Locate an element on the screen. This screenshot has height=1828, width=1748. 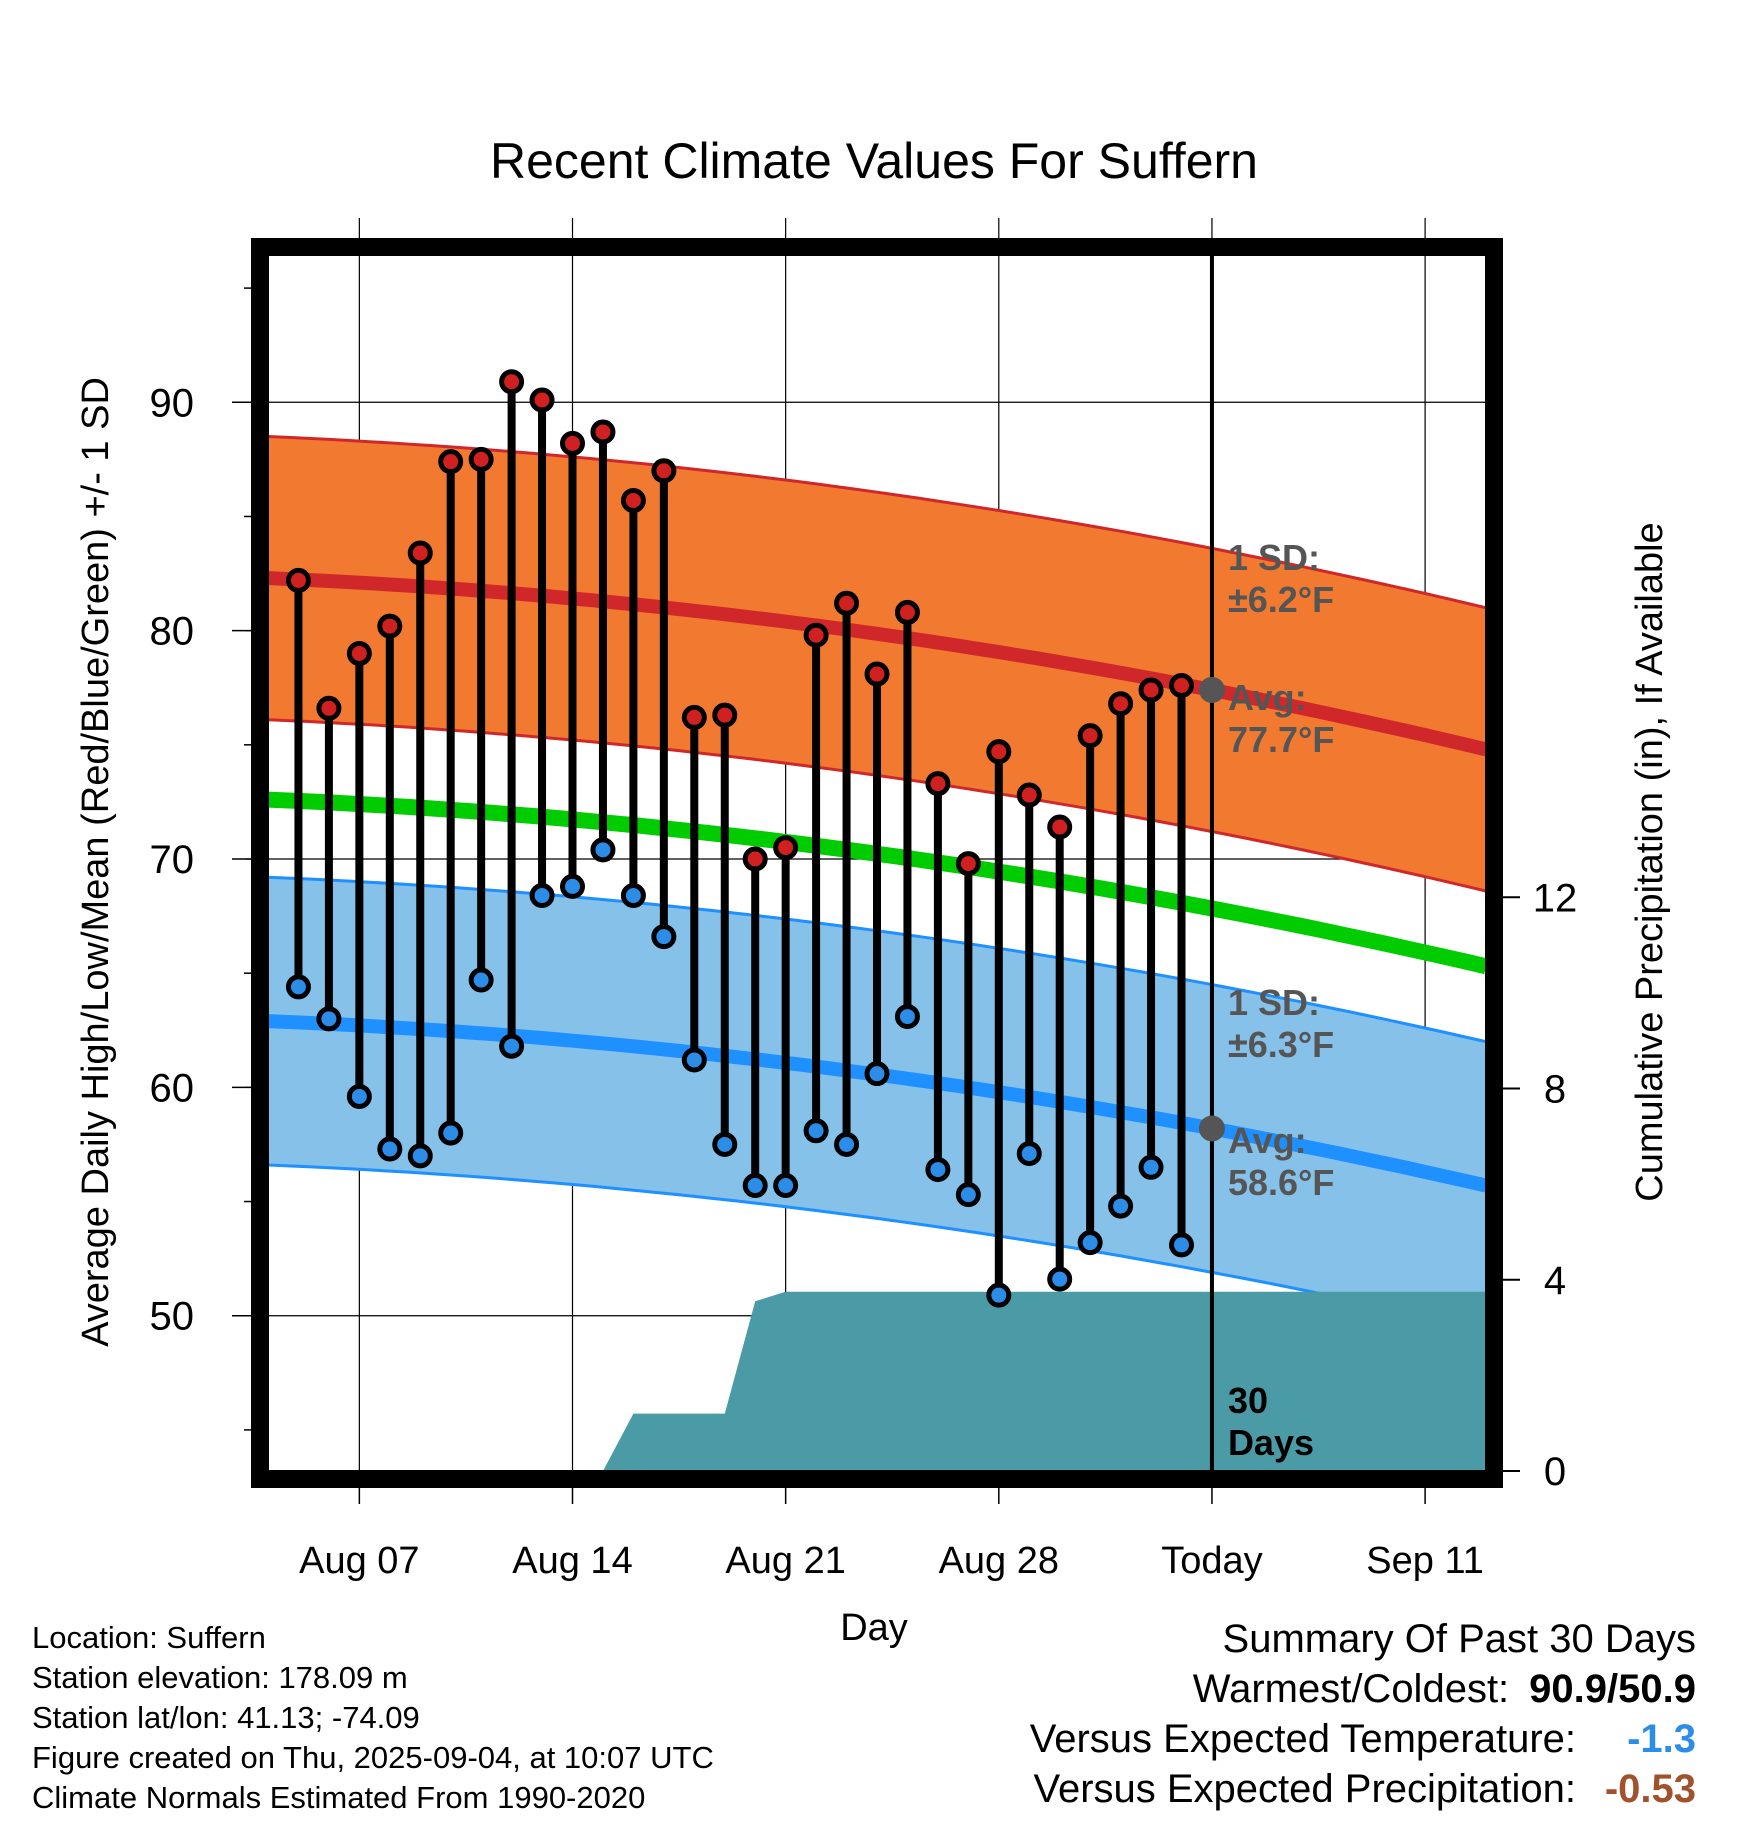
high-avg-value: 77.7°F is located at coordinates (1281, 739).